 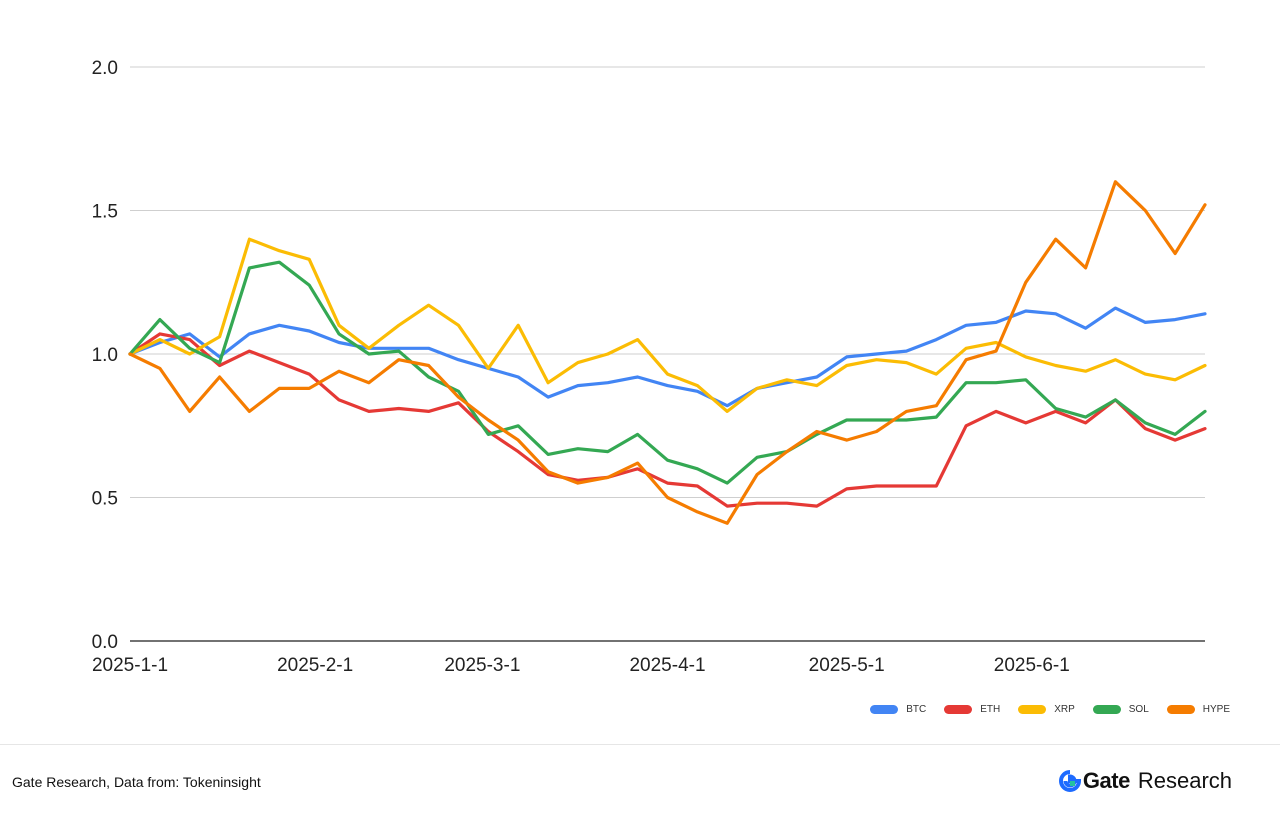 What do you see at coordinates (958, 709) in the screenshot?
I see `legend-swatch-eth` at bounding box center [958, 709].